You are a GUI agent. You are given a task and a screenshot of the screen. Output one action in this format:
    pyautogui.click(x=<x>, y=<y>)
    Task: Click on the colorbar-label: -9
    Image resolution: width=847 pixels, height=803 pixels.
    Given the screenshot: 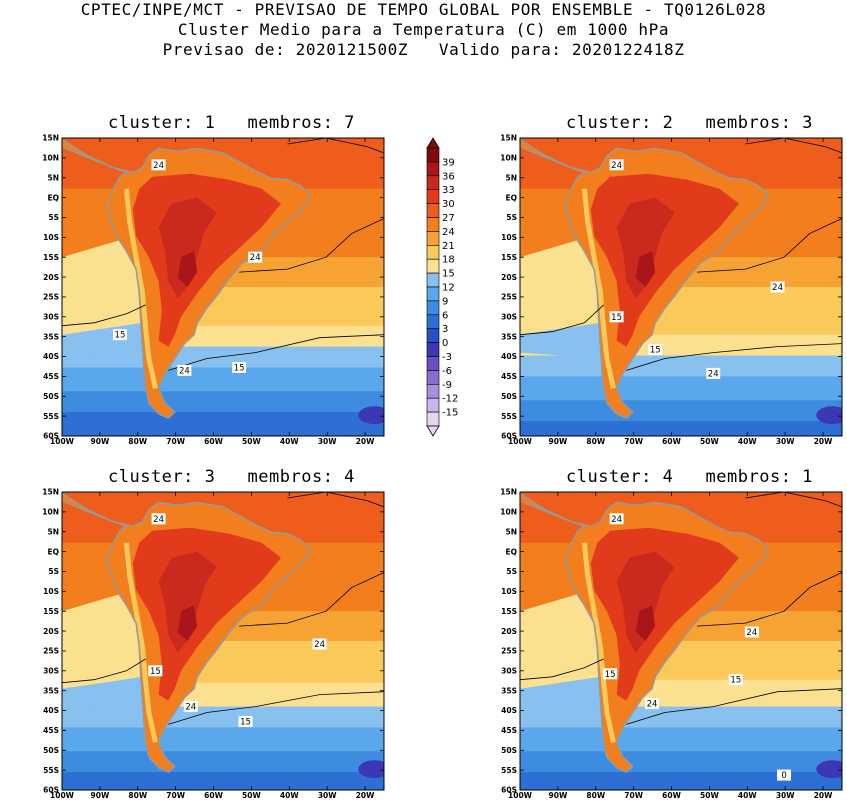 What is the action you would take?
    pyautogui.click(x=447, y=385)
    